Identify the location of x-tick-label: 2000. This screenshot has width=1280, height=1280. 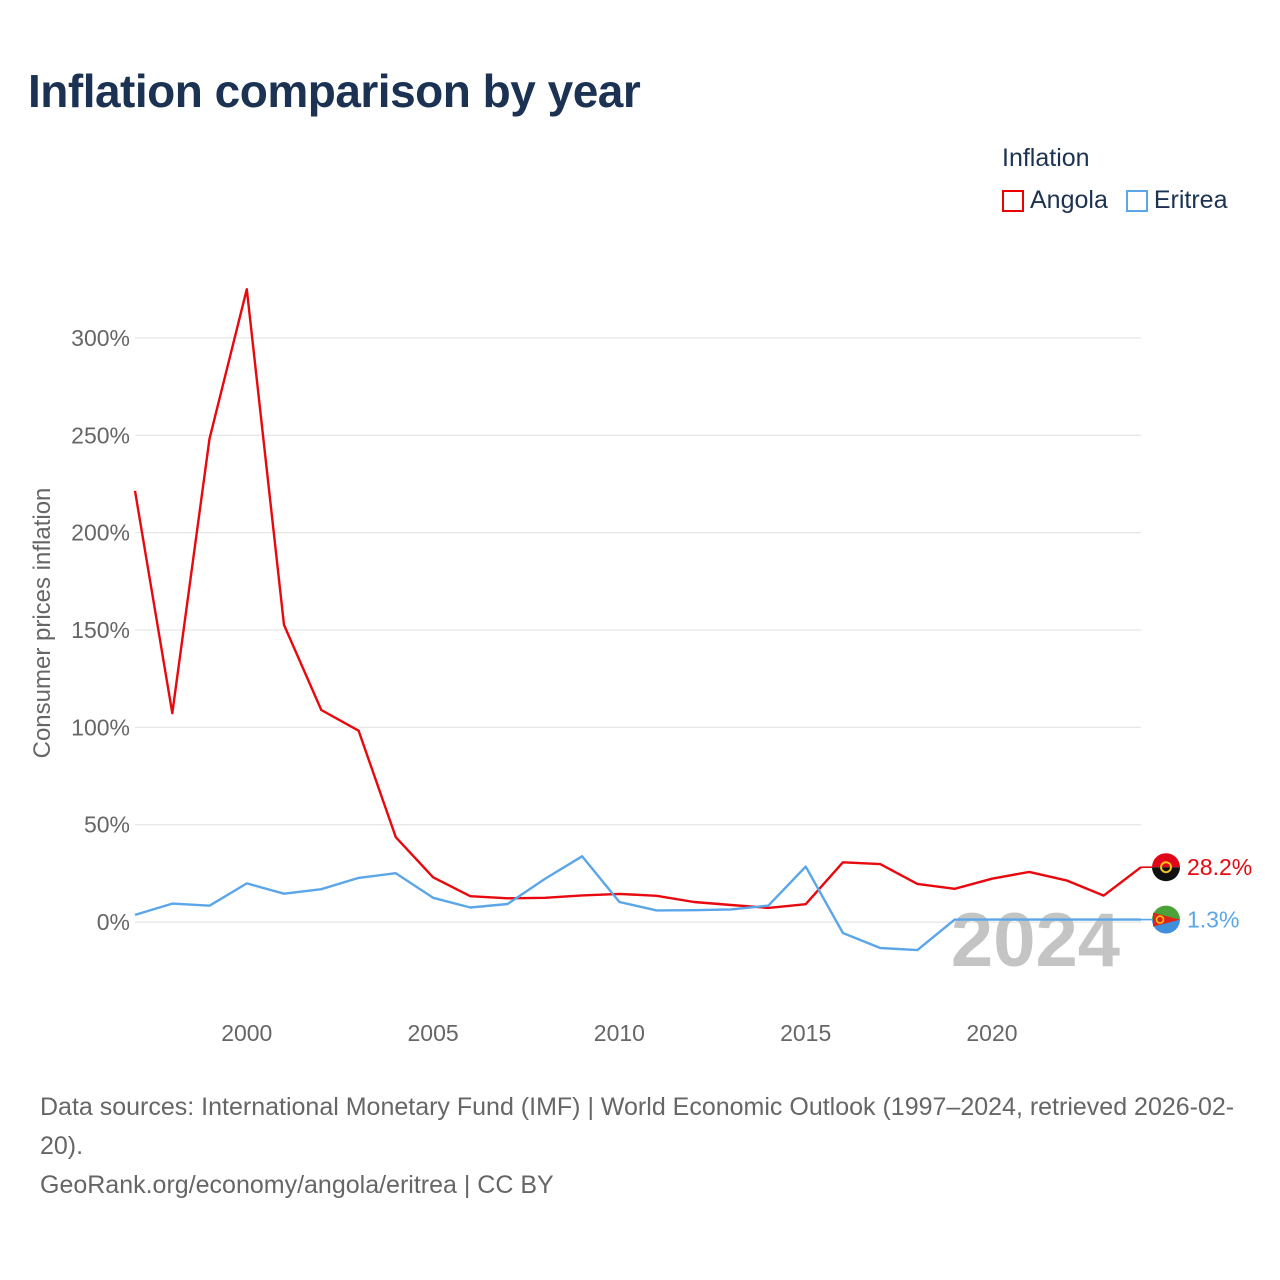
(246, 1033).